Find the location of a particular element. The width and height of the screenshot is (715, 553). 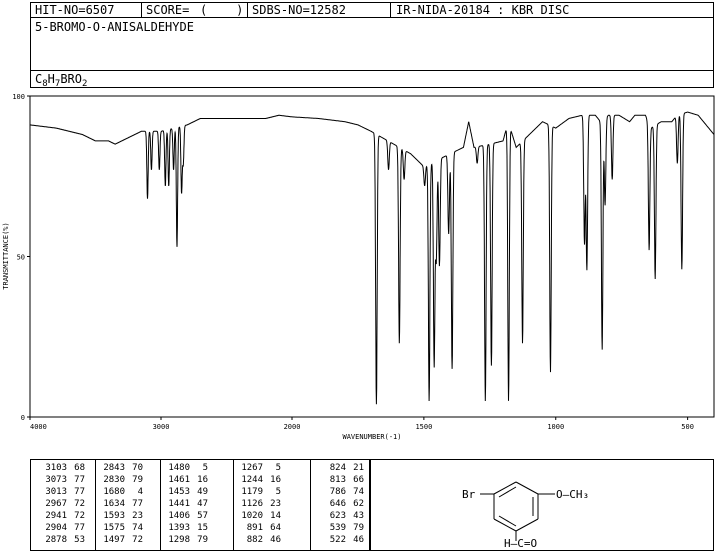

compound-divider is located at coordinates (372, 70).